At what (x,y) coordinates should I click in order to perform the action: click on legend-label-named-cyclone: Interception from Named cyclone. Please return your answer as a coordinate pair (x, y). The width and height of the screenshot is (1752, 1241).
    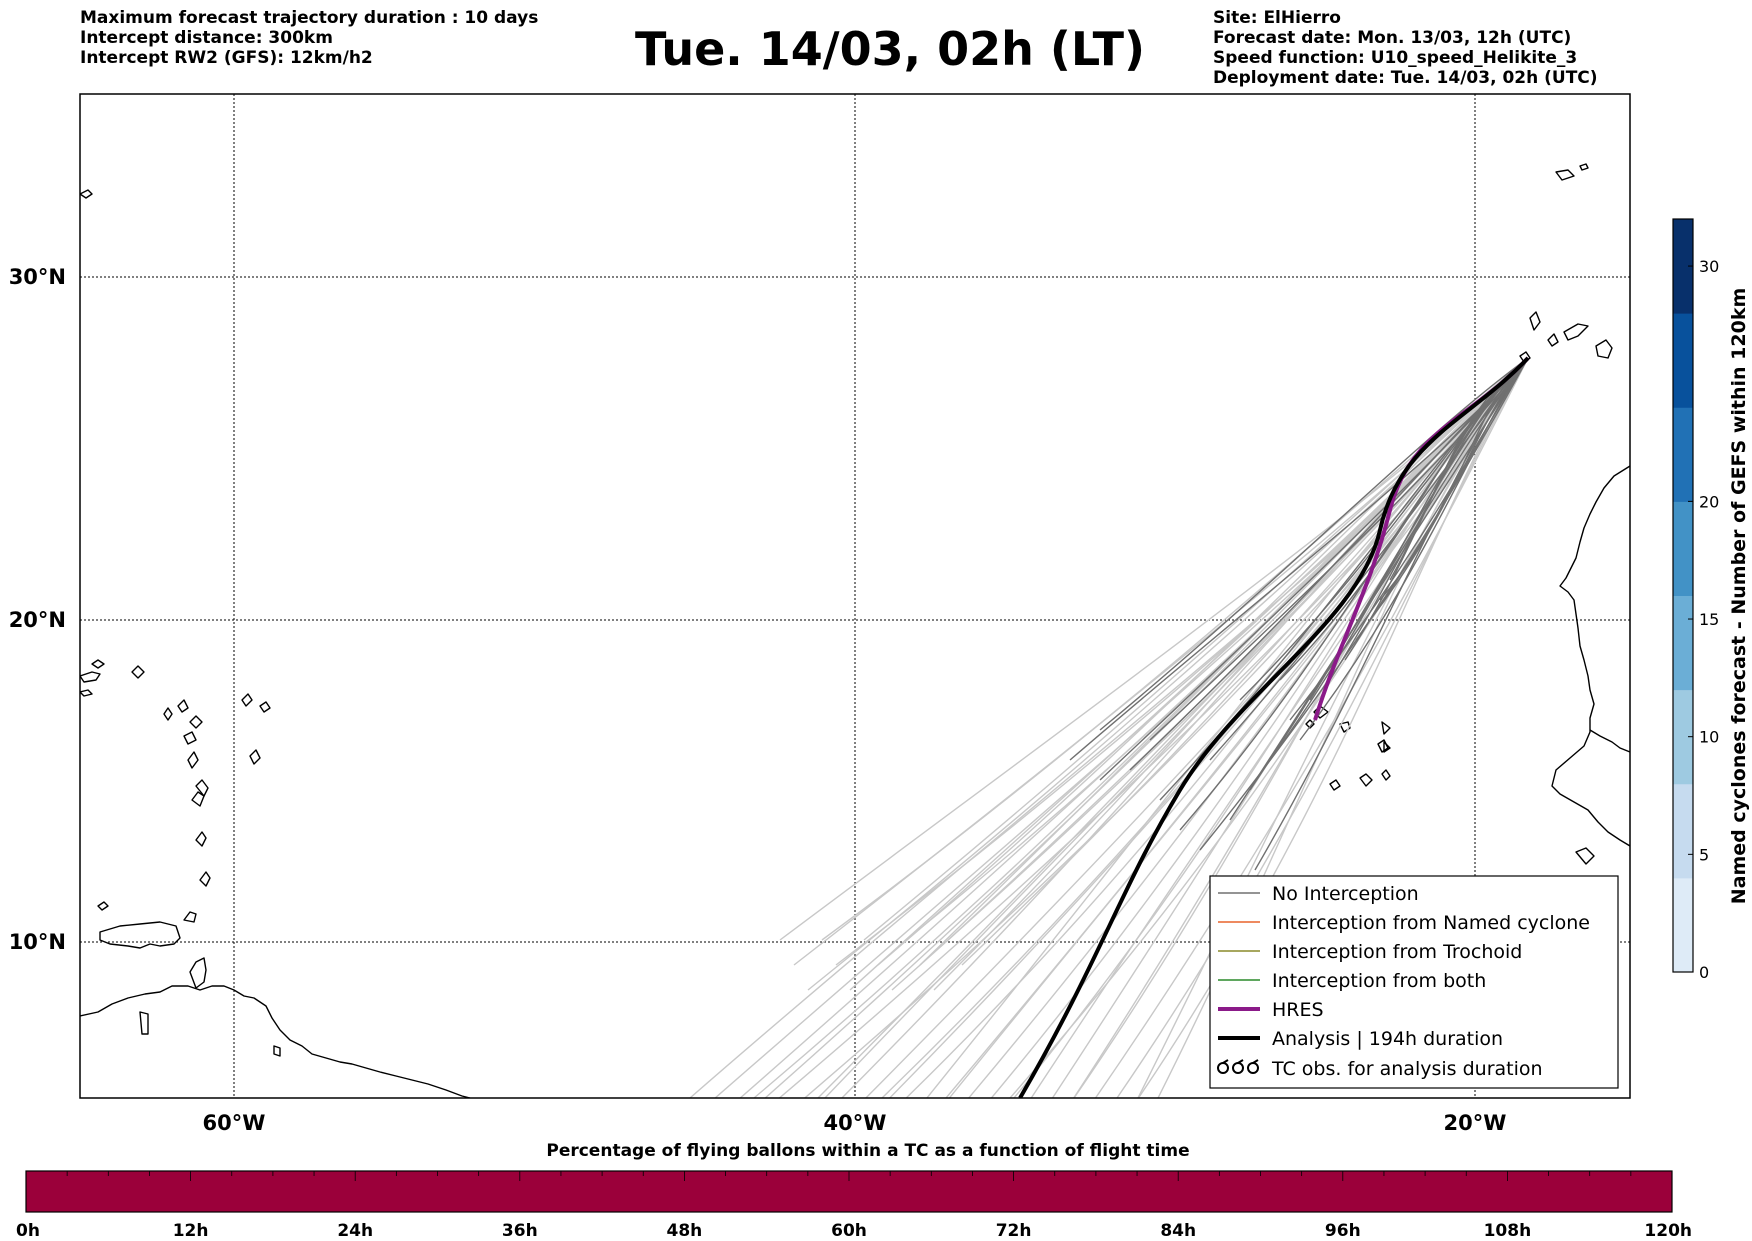
    Looking at the image, I should click on (1431, 923).